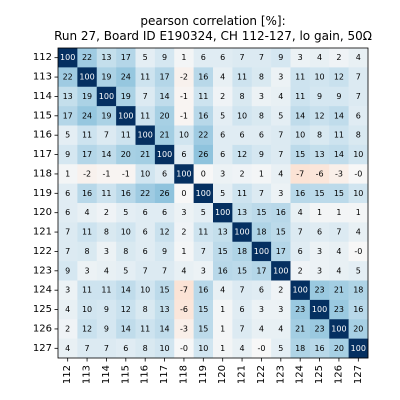 This screenshot has height=400, width=400. What do you see at coordinates (339, 348) in the screenshot?
I see `cell-value-label: 20` at bounding box center [339, 348].